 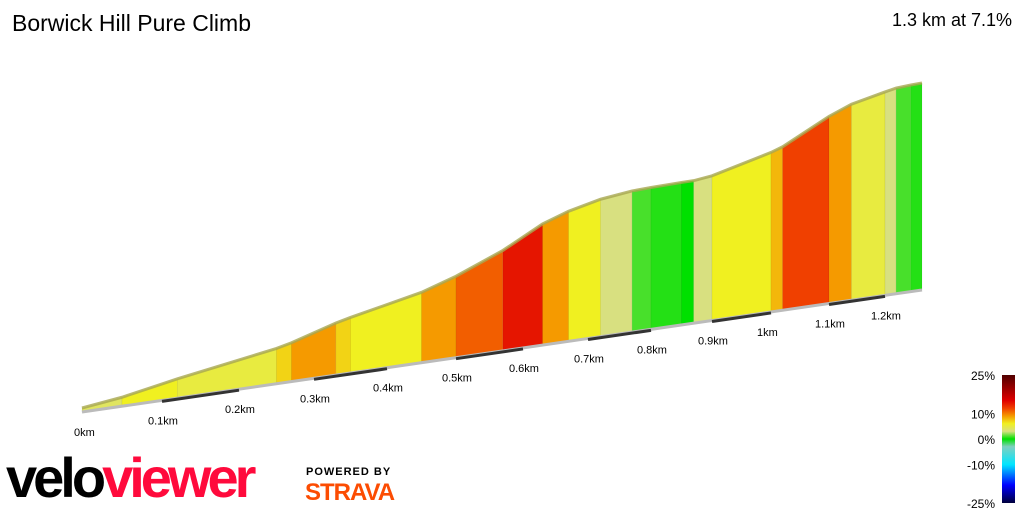 I want to click on veloviewer-logo: veloviewer, so click(x=131, y=477).